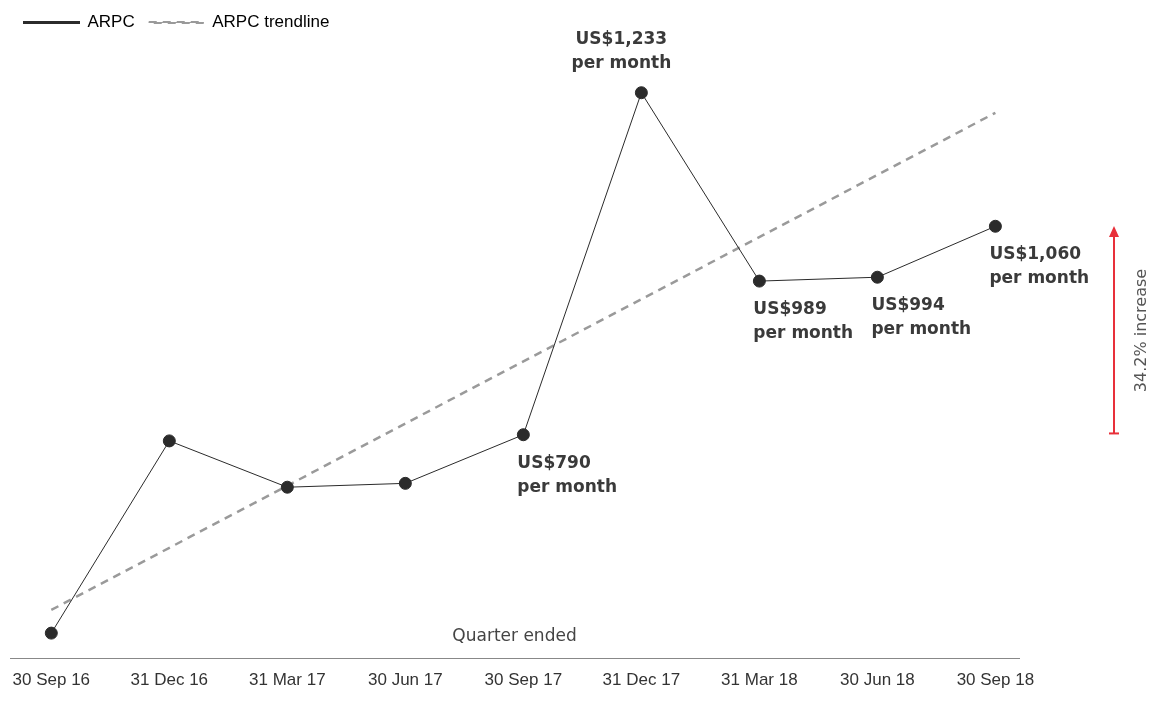 This screenshot has height=713, width=1169. I want to click on legend-label: ARPC, so click(111, 22).